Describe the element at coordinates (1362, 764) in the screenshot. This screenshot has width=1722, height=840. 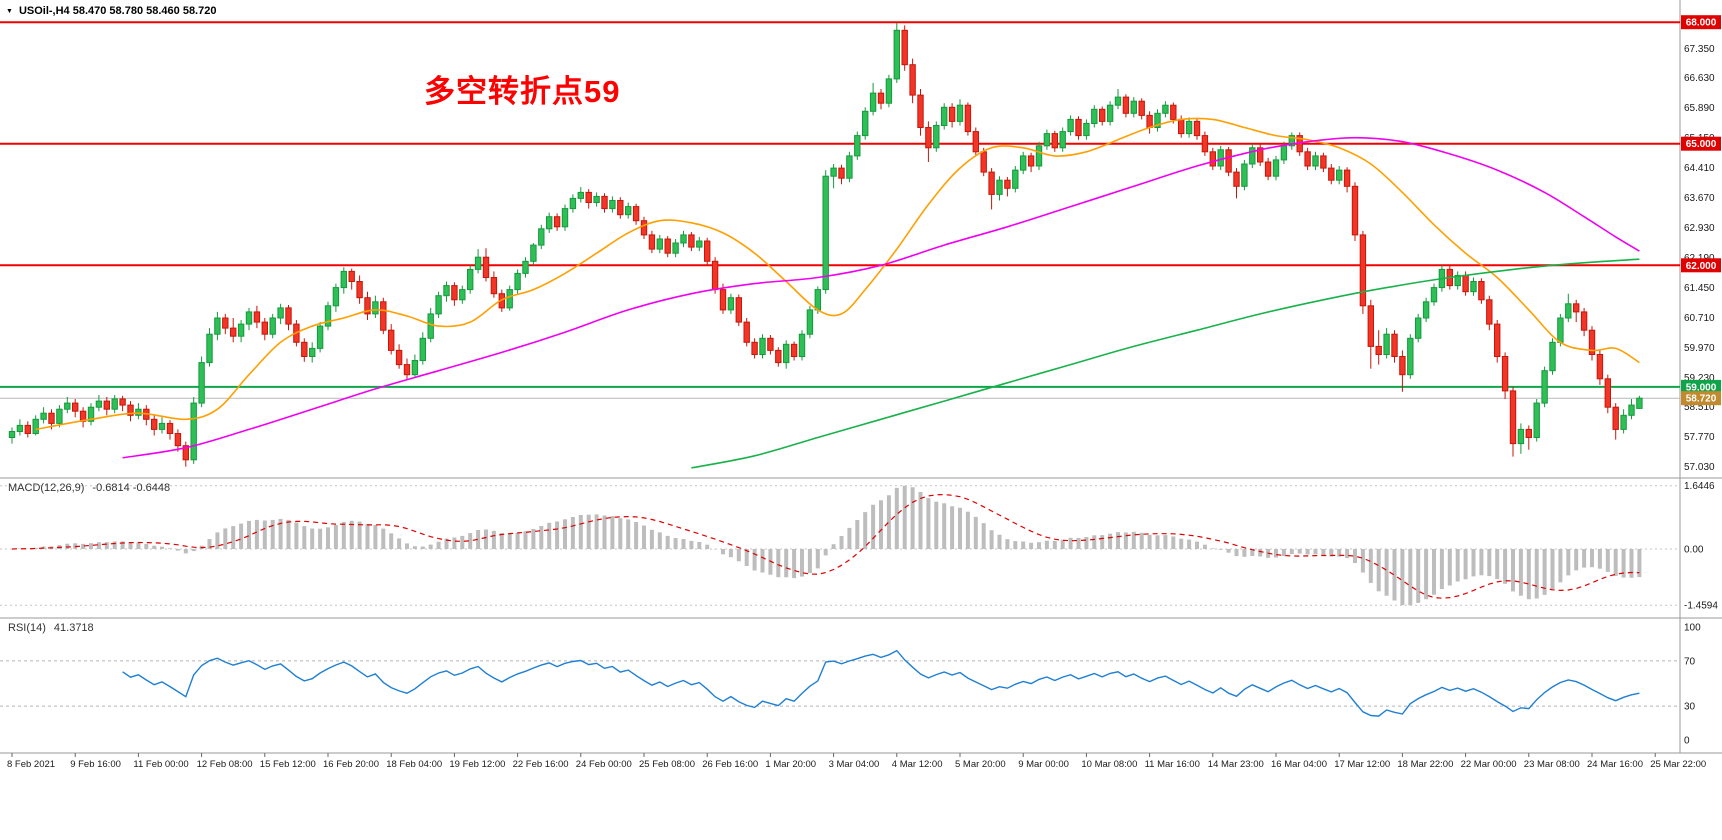
I see `time-label: 17 Mar 12:00` at that location.